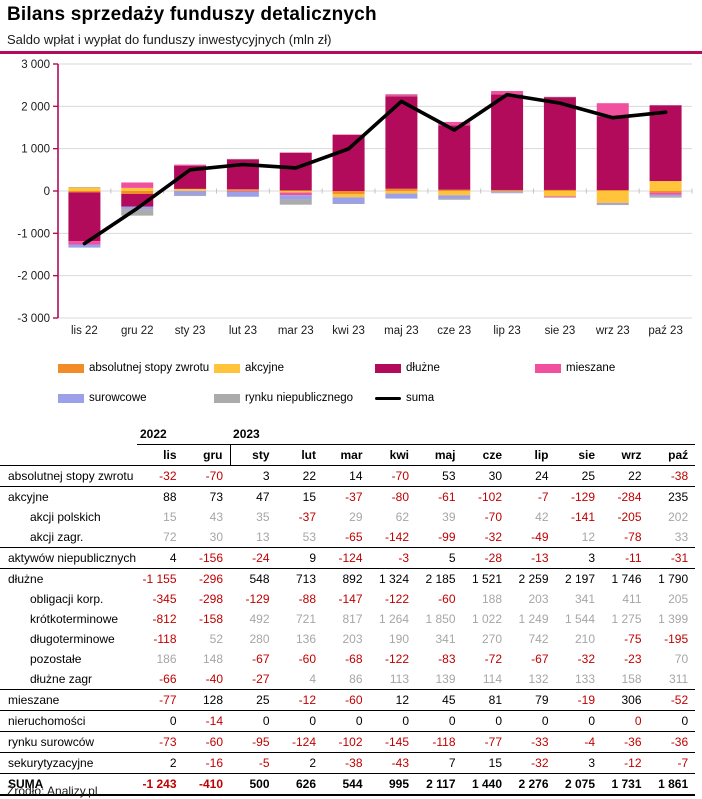  I want to click on value-cell: -12, so click(300, 700).